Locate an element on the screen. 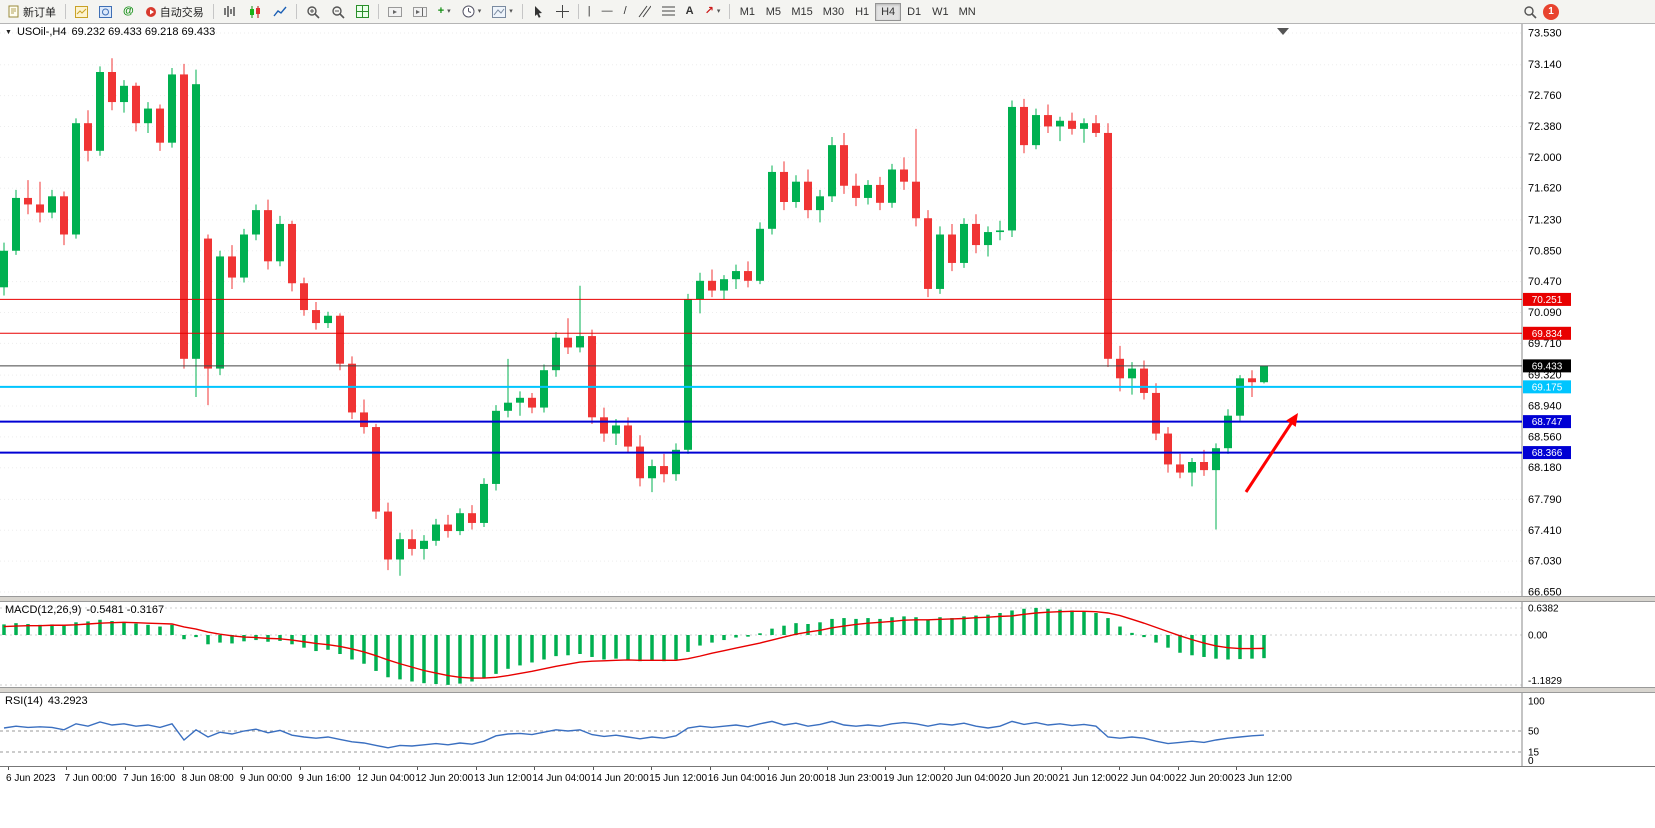  time-label: 13 Jun 12:00 is located at coordinates (502, 778).